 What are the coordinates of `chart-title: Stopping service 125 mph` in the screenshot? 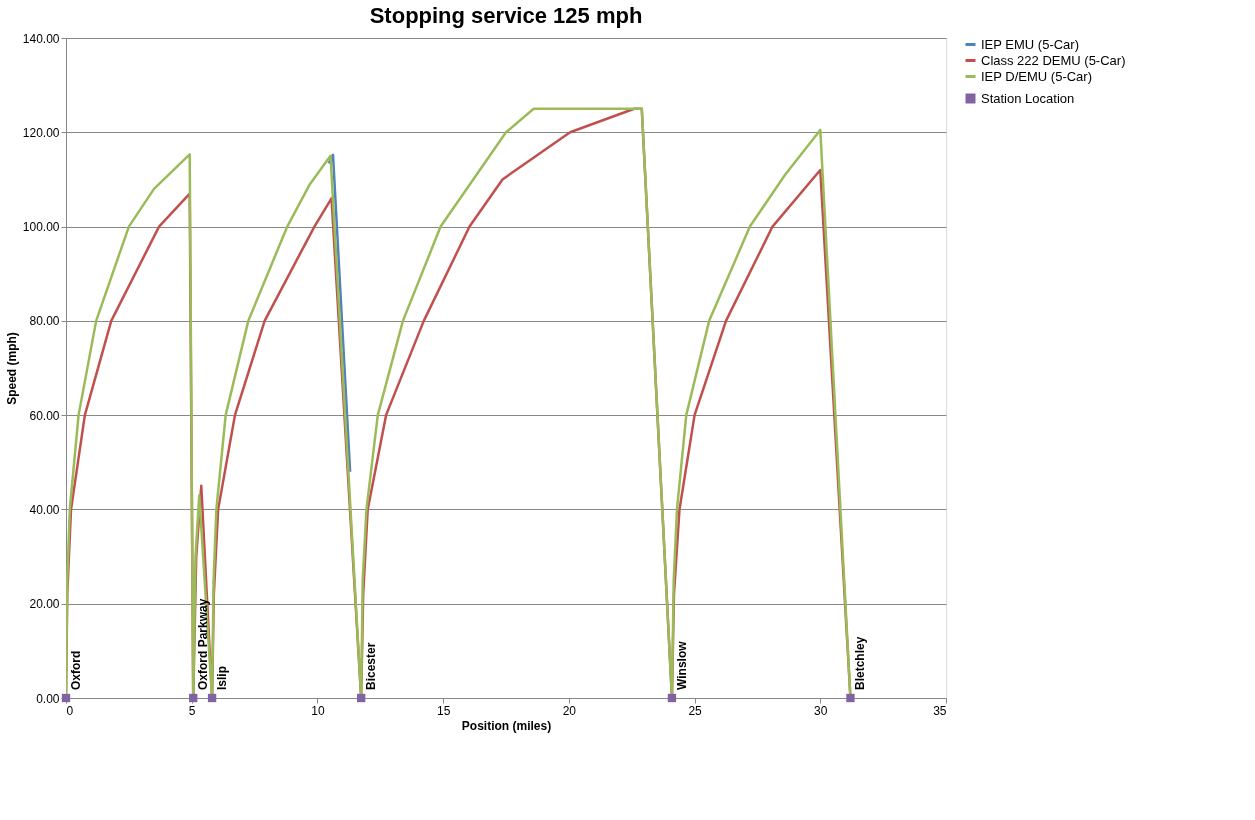 It's located at (506, 15).